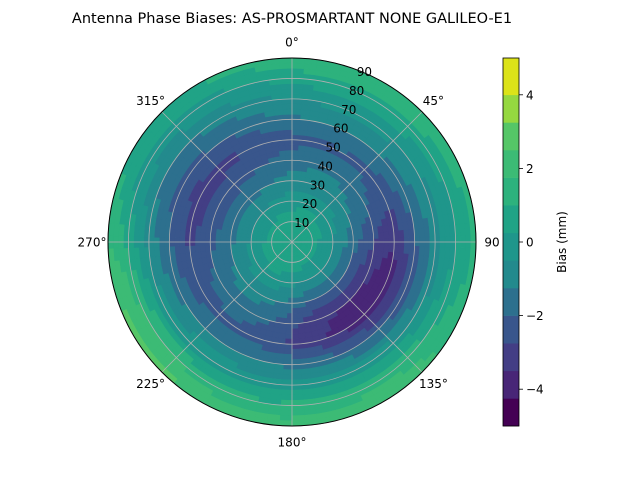 This screenshot has height=480, width=640. What do you see at coordinates (348, 110) in the screenshot?
I see `radial-tick-label: 70` at bounding box center [348, 110].